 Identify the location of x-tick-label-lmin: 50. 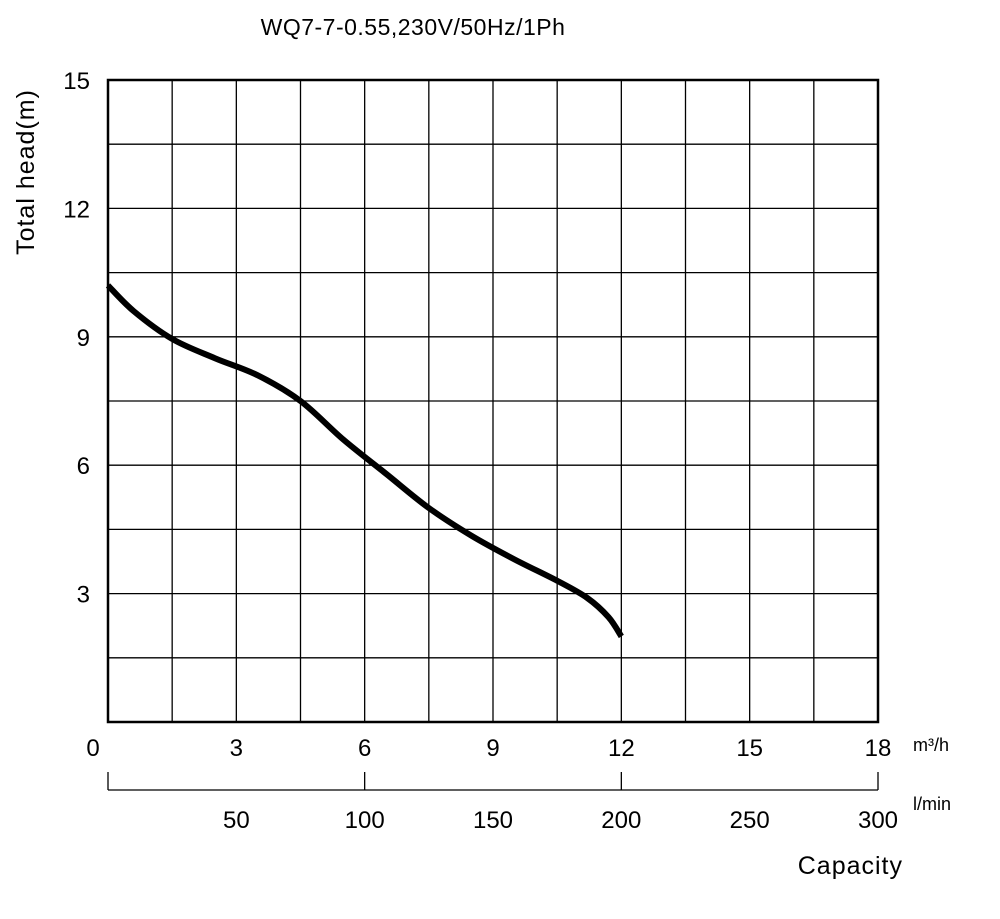
(236, 820).